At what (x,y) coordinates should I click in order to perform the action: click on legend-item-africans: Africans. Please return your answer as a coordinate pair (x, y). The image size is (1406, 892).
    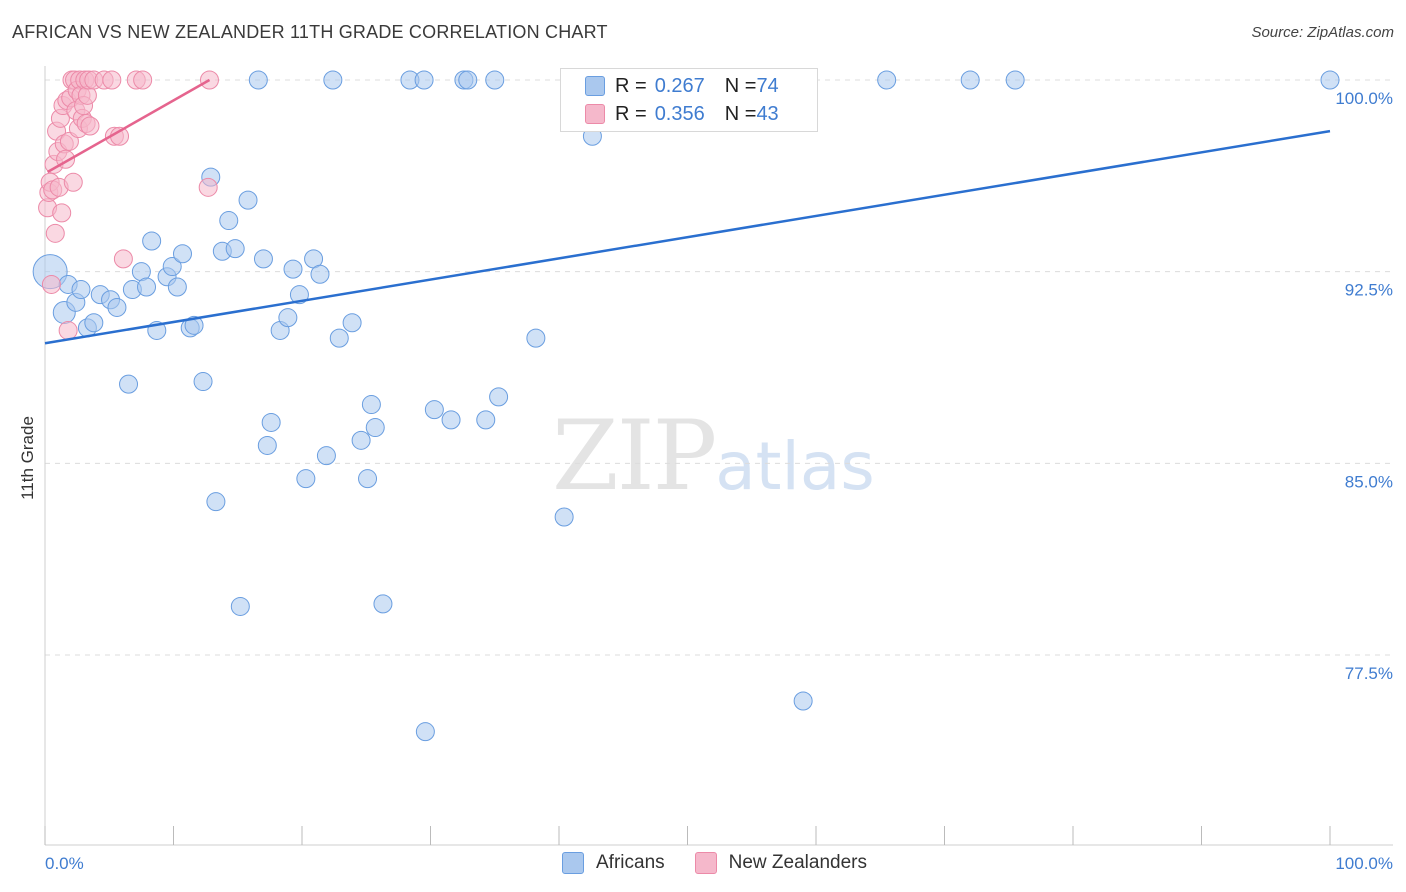
    Looking at the image, I should click on (613, 863).